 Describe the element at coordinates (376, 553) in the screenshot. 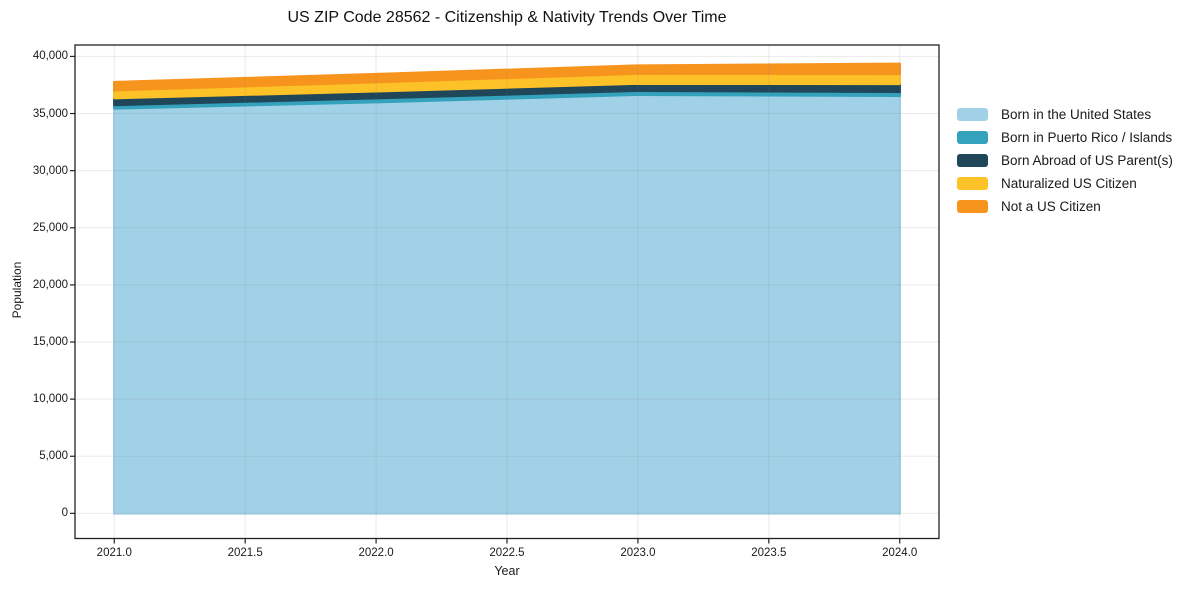

I see `x-tick-label: 2022.0` at that location.